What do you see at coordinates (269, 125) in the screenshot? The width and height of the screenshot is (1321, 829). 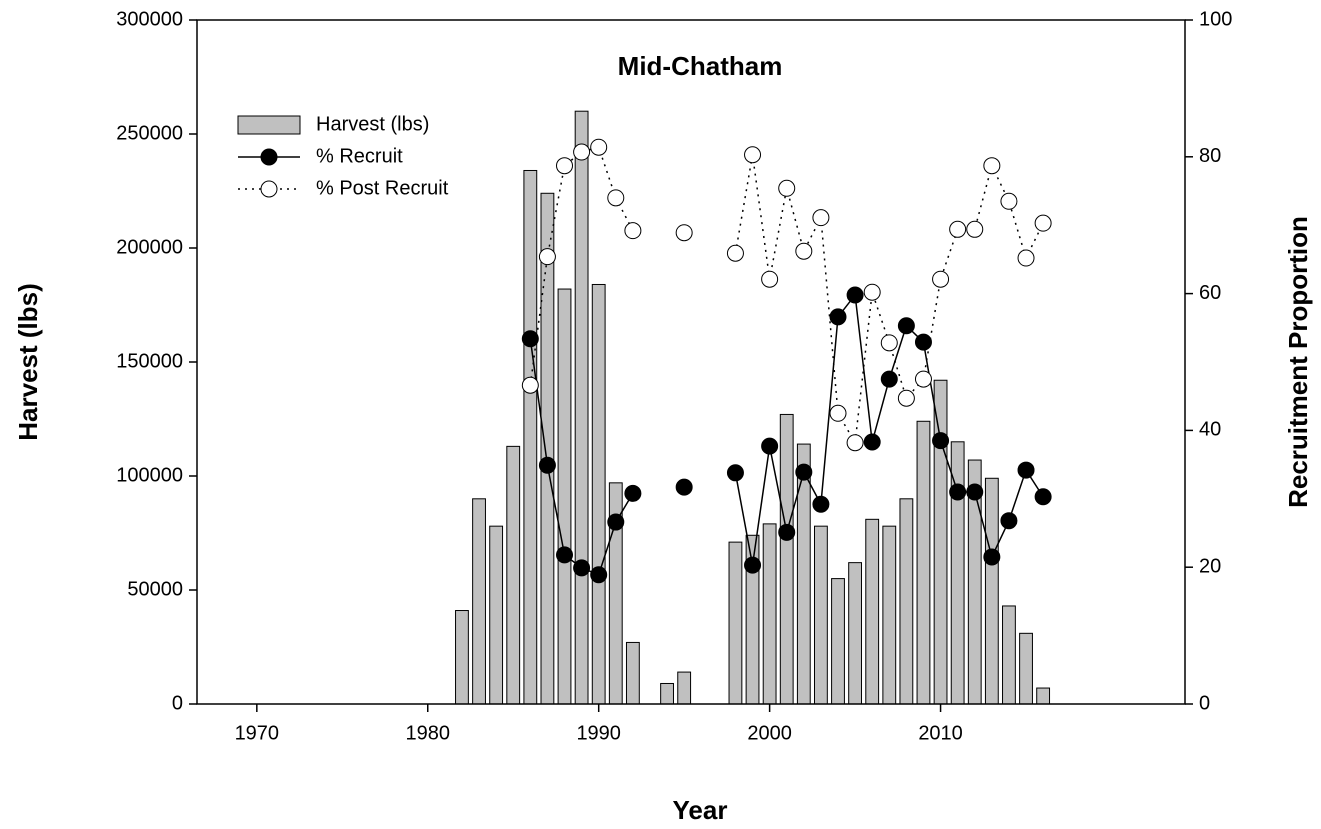 I see `legend-swatch` at bounding box center [269, 125].